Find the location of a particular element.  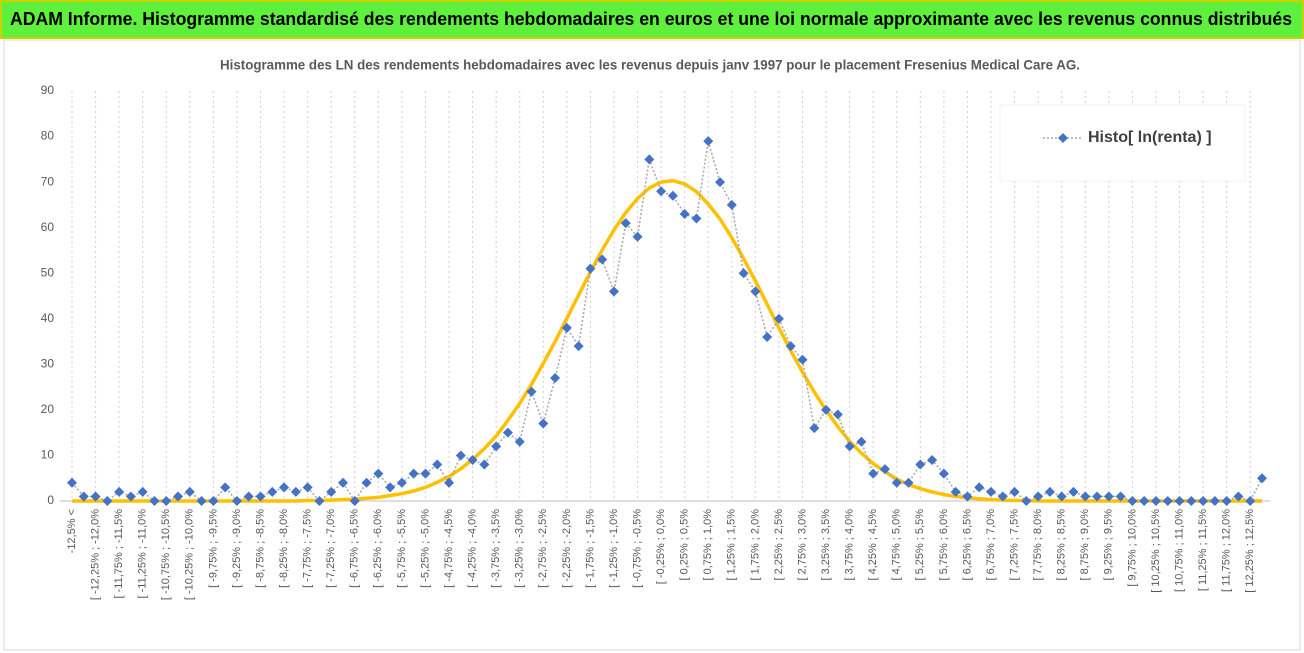

x-tick-label: [ 5,75% ; 6,0% is located at coordinates (944, 545).